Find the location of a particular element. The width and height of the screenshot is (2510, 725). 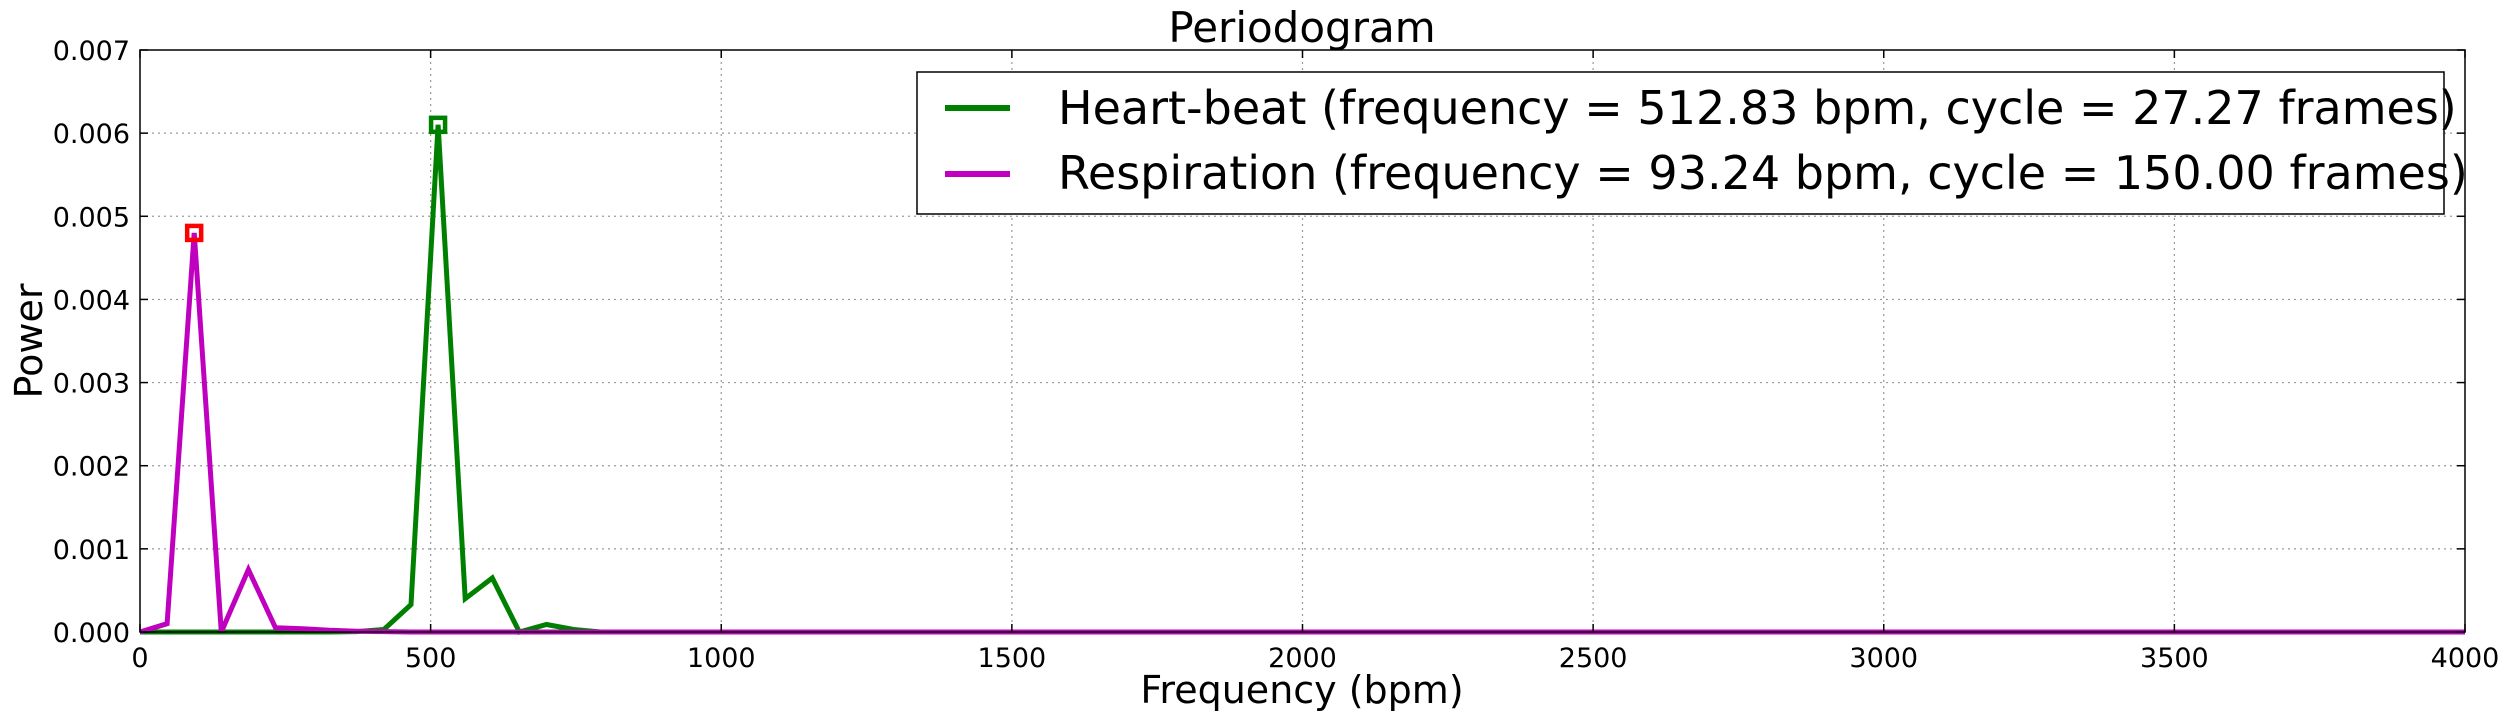

x-tick-label: 2500 is located at coordinates (1593, 658).